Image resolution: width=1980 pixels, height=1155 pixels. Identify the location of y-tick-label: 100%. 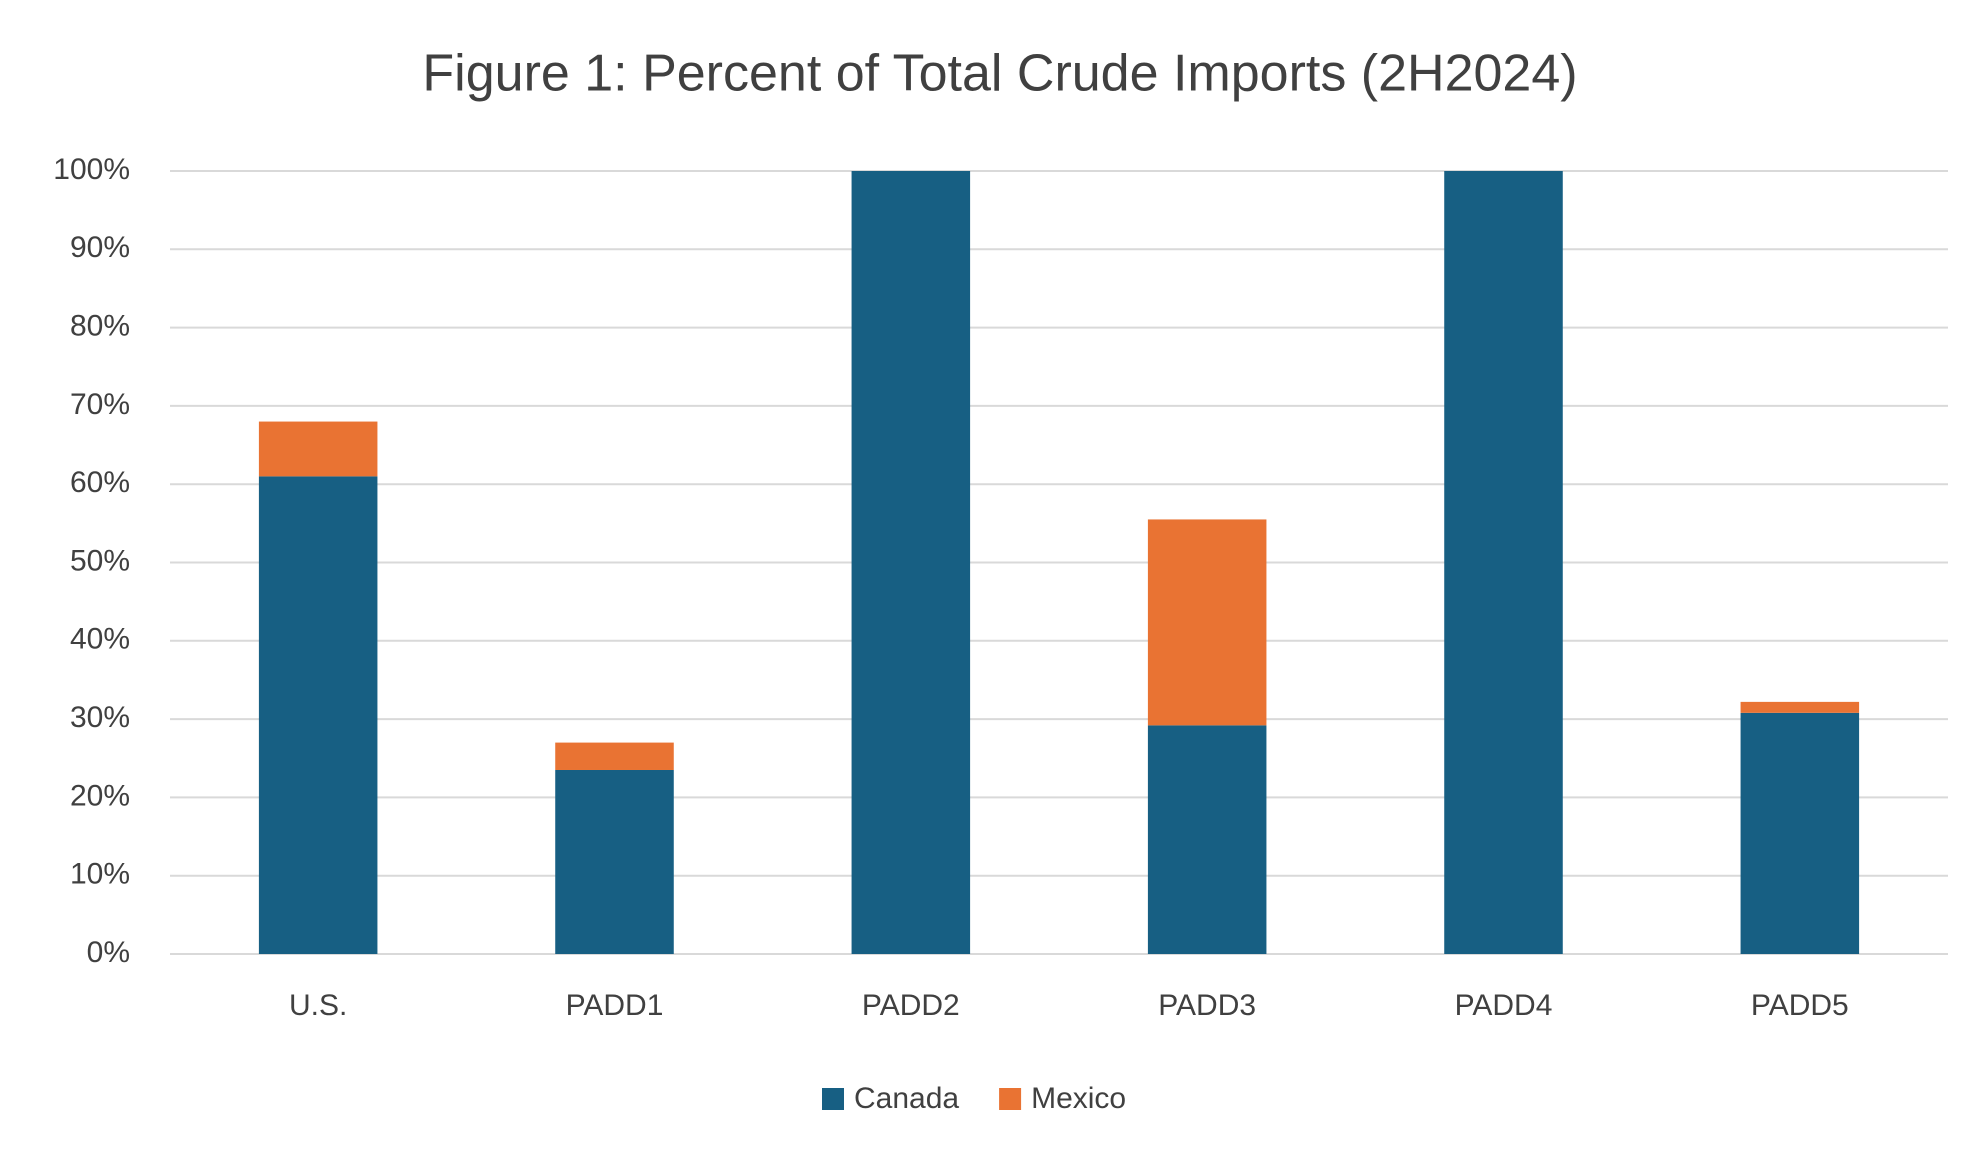
(91, 169).